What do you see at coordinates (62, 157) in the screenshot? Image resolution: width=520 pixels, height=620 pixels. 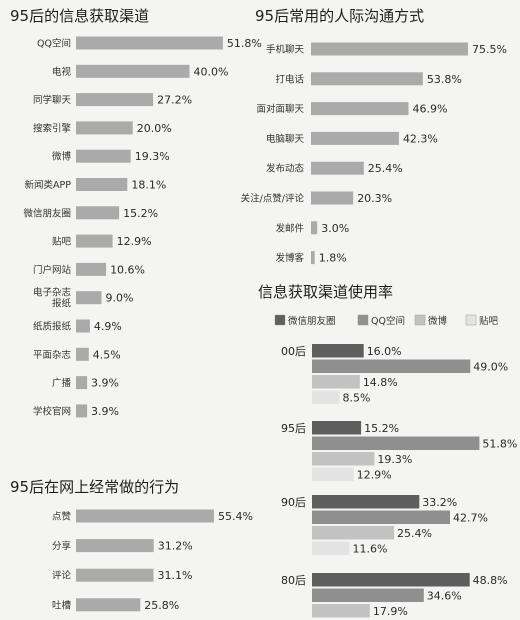 I see `channels-category-label: 微博` at bounding box center [62, 157].